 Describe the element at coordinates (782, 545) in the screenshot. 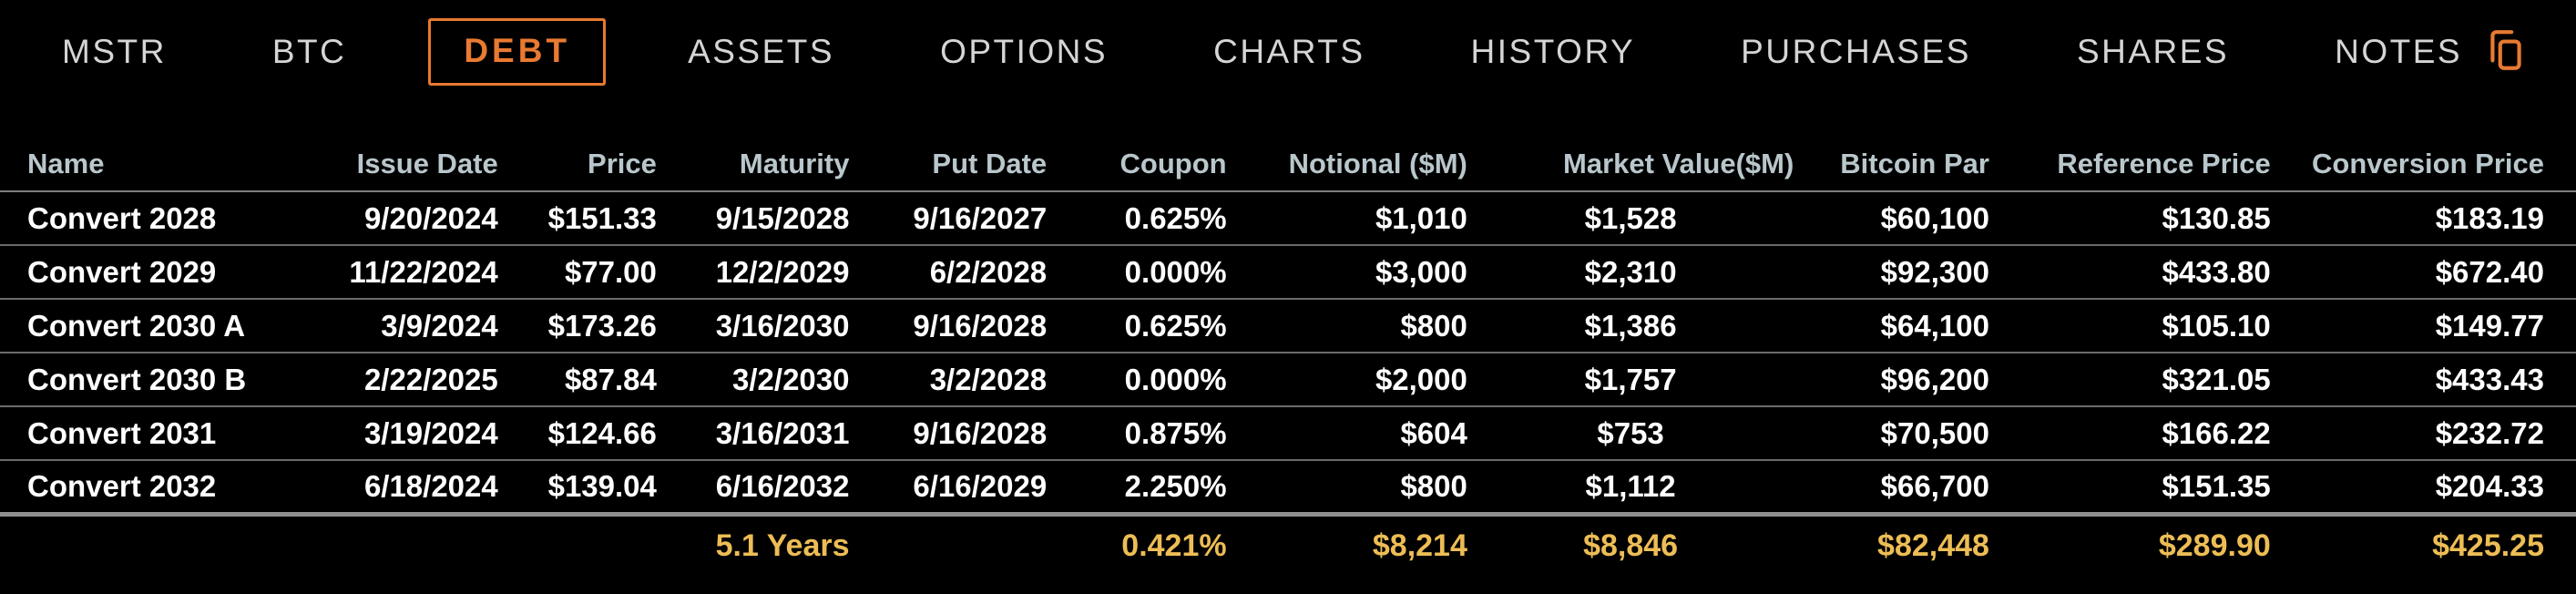

I see `totals-cell: 5.1 Years` at that location.